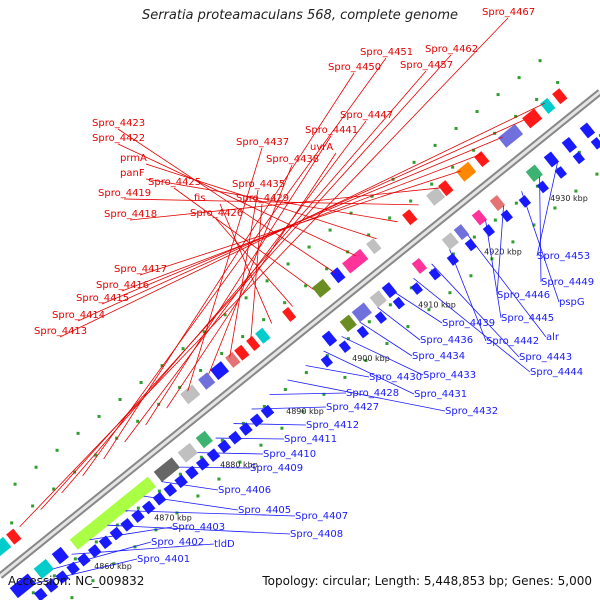 The image size is (600, 600). What do you see at coordinates (527, 318) in the screenshot?
I see `bottom-gene-label: Spro_4445` at bounding box center [527, 318].